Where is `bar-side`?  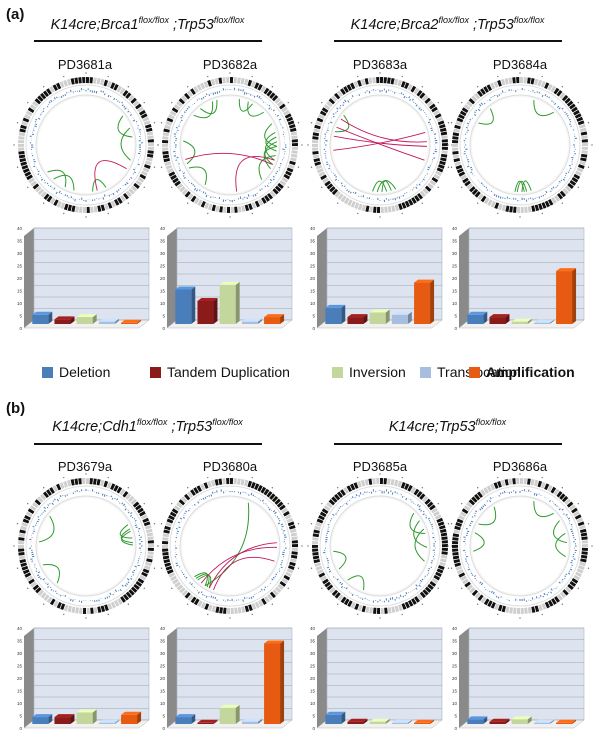
bar-side is located at coordinates (116, 721).